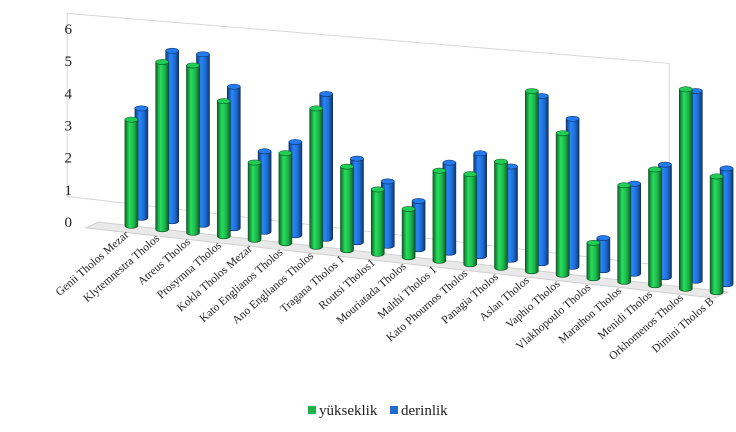 This screenshot has height=432, width=736. What do you see at coordinates (69, 30) in the screenshot?
I see `y-tick-label: 6` at bounding box center [69, 30].